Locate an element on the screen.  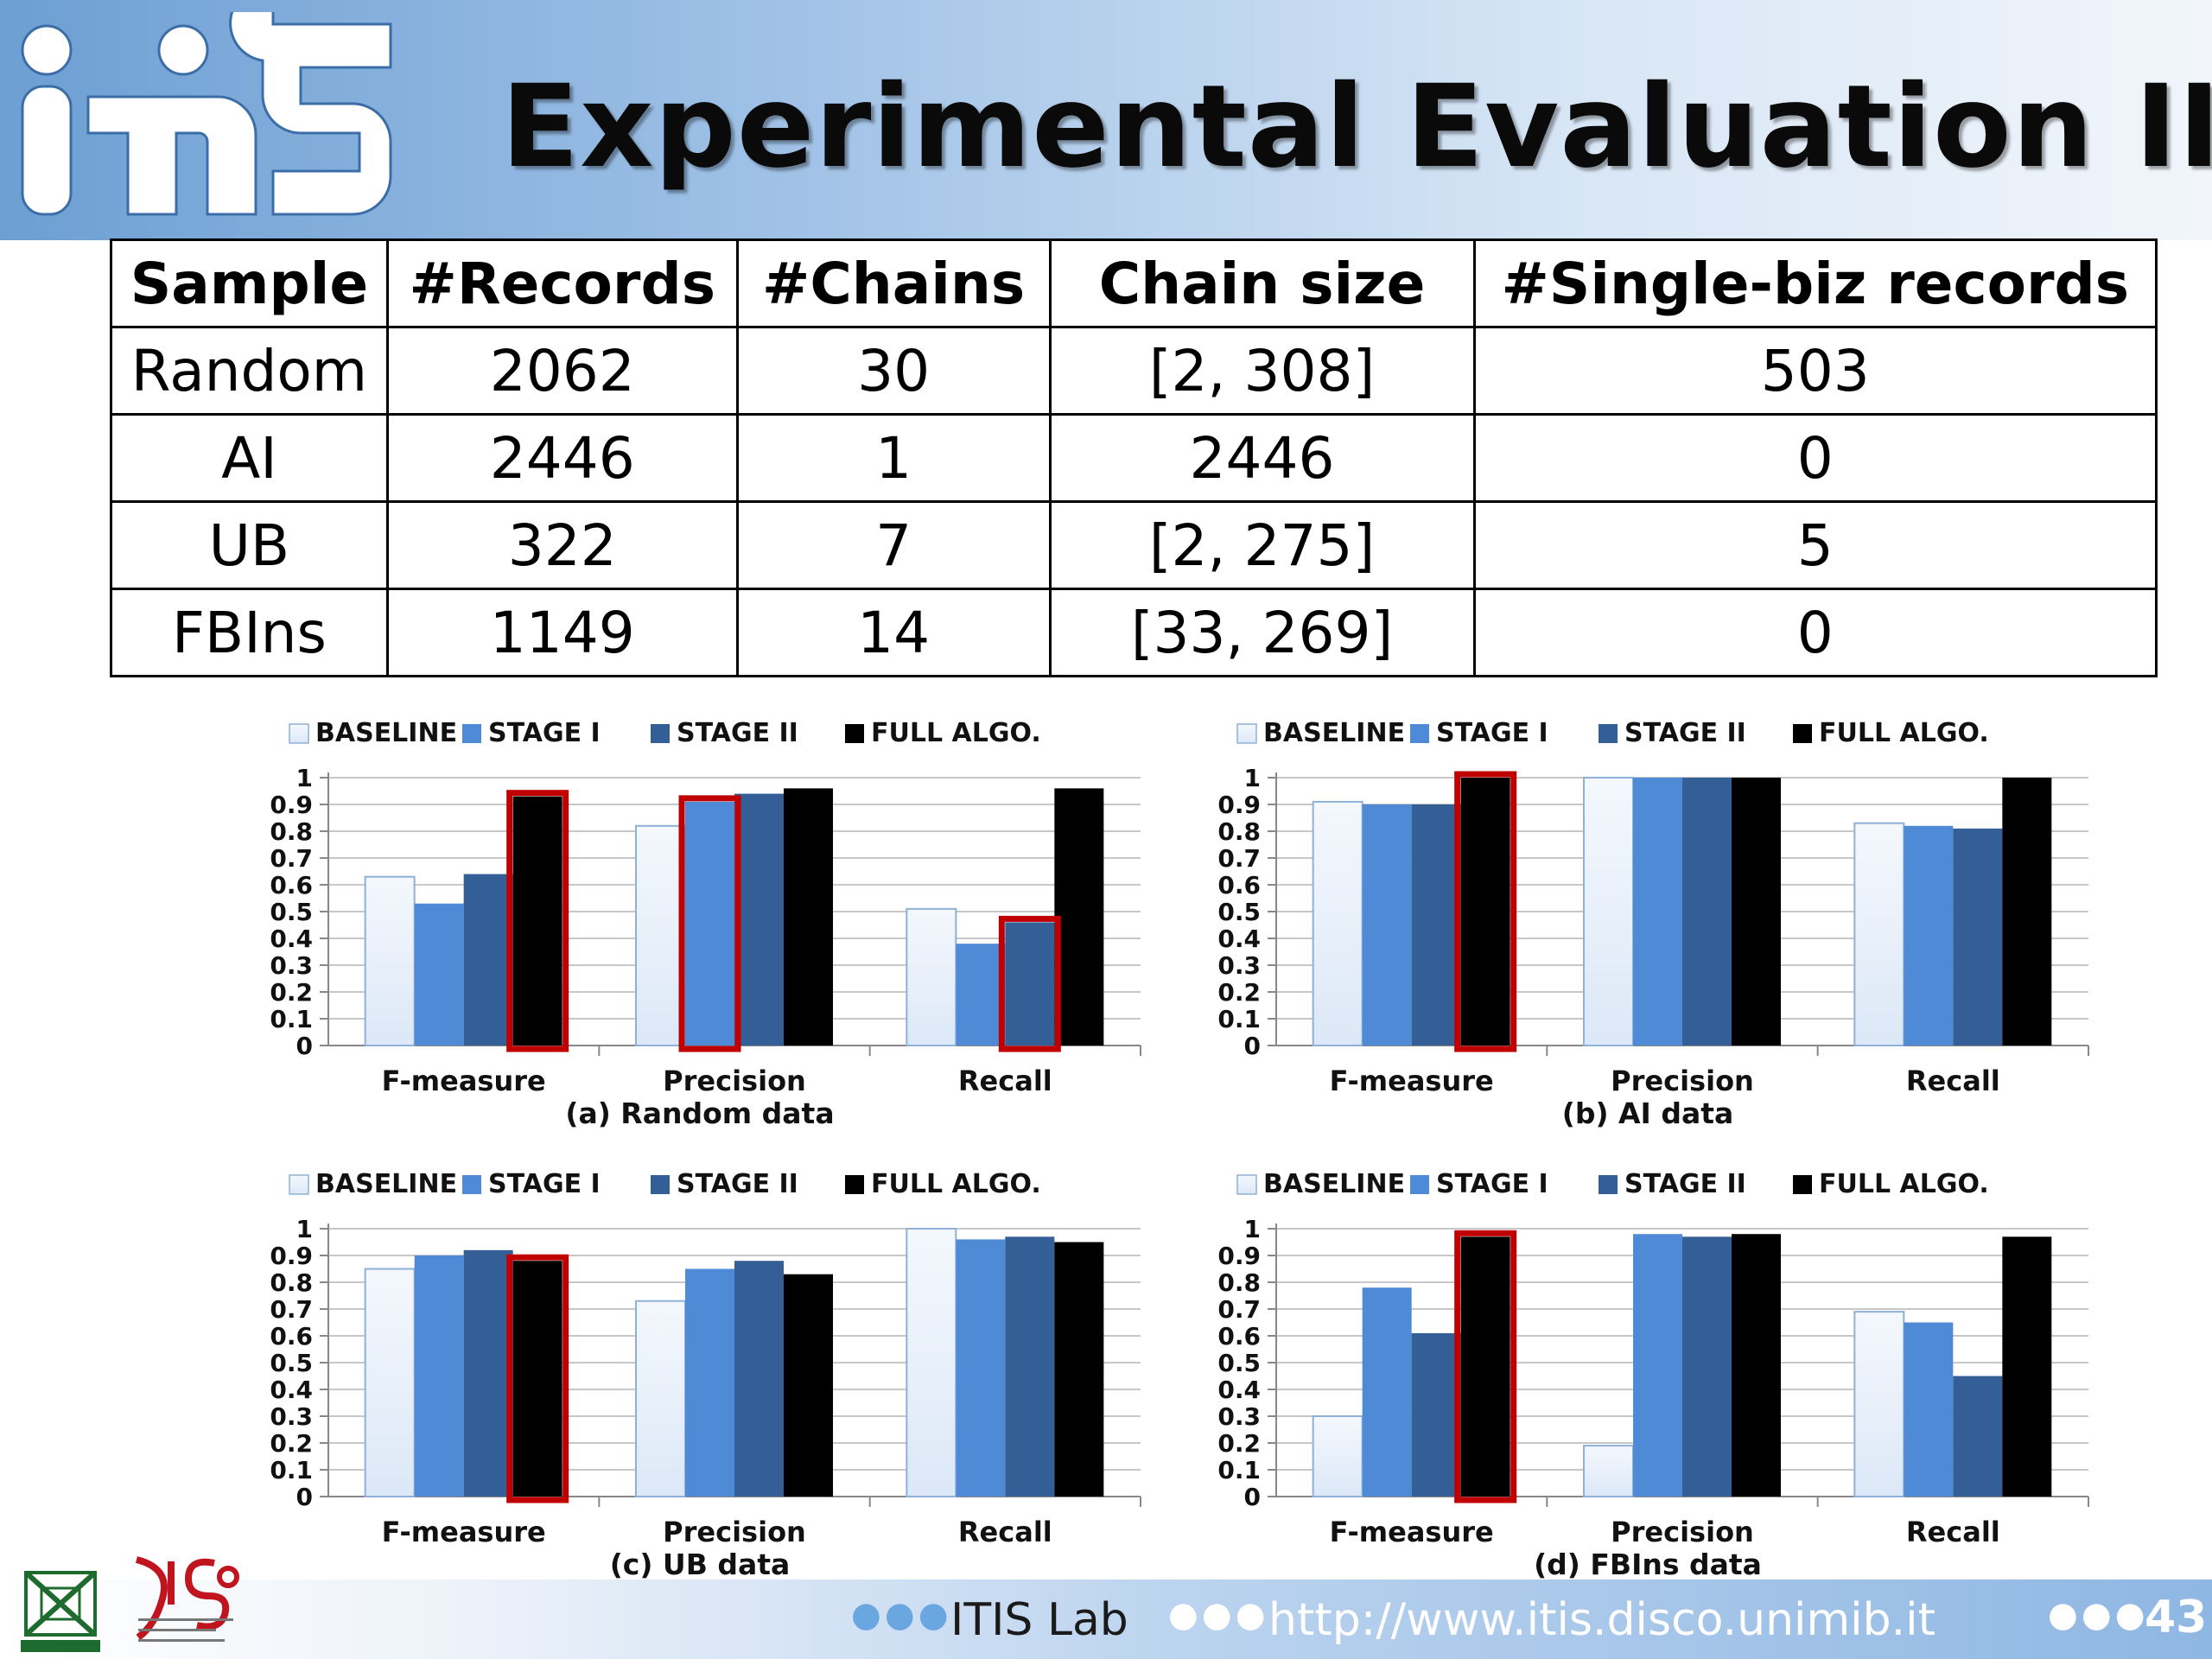
table-header-cell: #Records is located at coordinates (562, 283).